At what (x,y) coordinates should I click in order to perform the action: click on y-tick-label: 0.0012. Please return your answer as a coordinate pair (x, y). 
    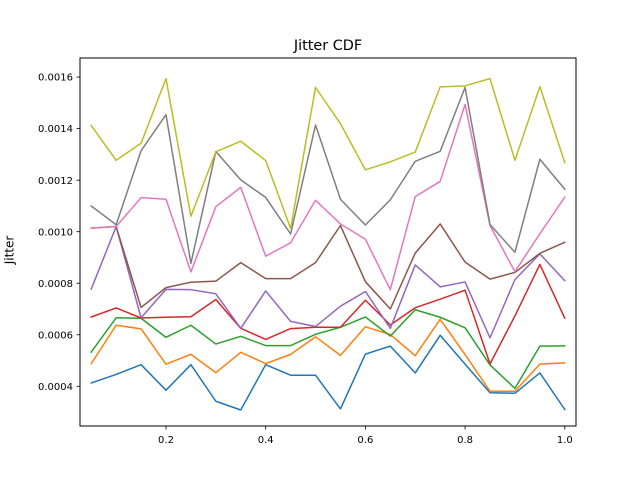
    Looking at the image, I should click on (55, 181).